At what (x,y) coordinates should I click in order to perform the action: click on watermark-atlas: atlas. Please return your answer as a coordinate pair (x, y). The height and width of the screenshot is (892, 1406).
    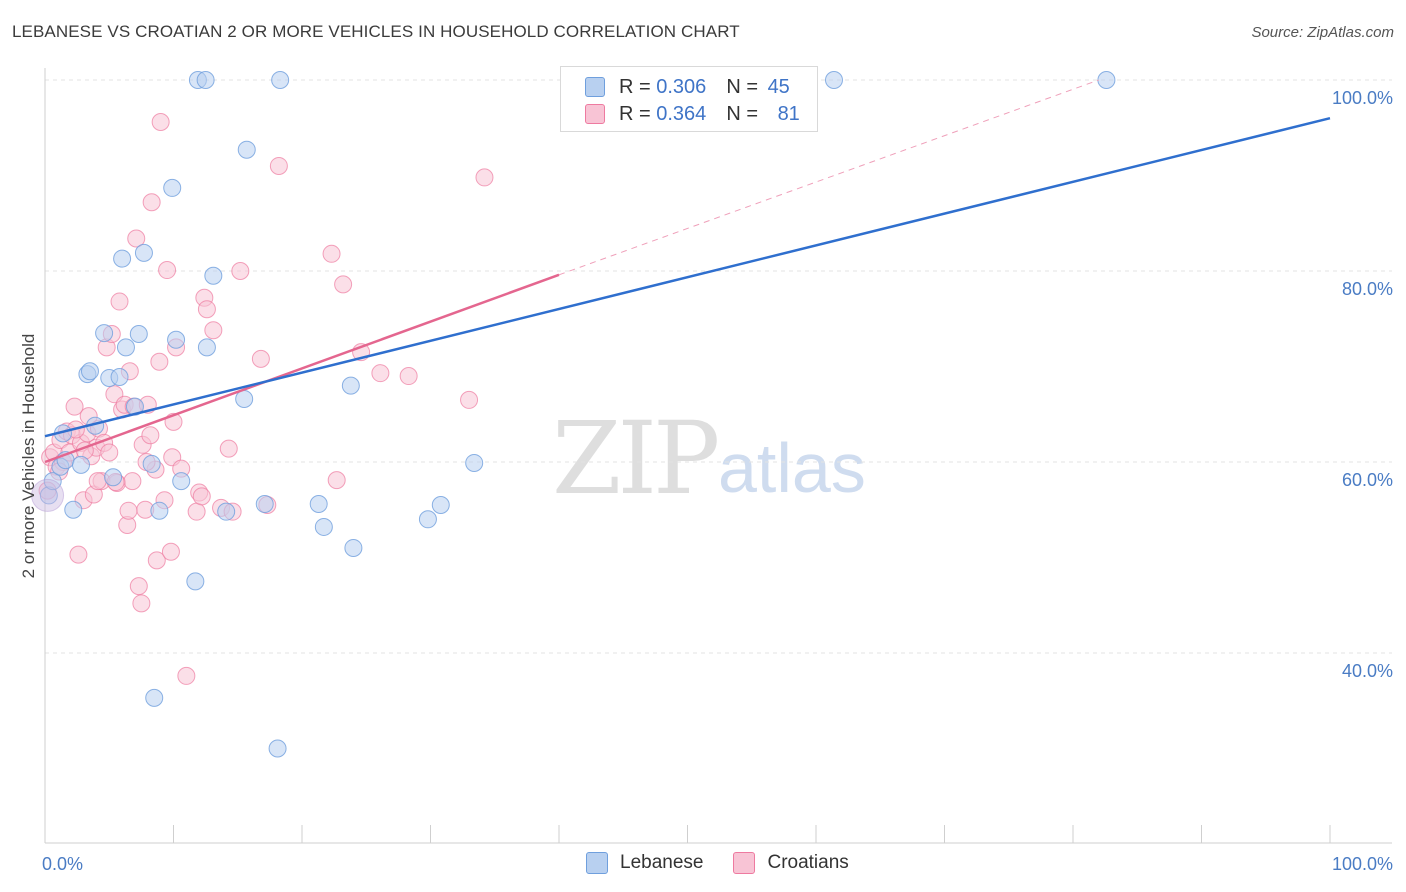
    Looking at the image, I should click on (792, 468).